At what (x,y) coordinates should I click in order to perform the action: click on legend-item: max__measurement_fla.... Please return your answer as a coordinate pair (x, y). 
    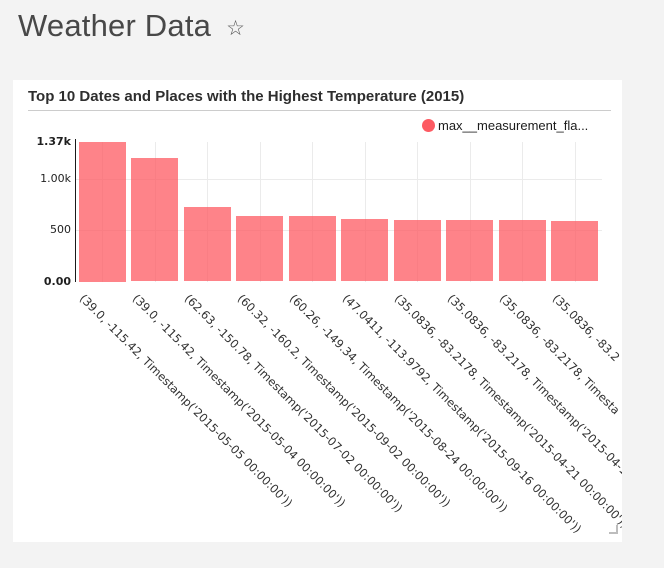
    Looking at the image, I should click on (505, 125).